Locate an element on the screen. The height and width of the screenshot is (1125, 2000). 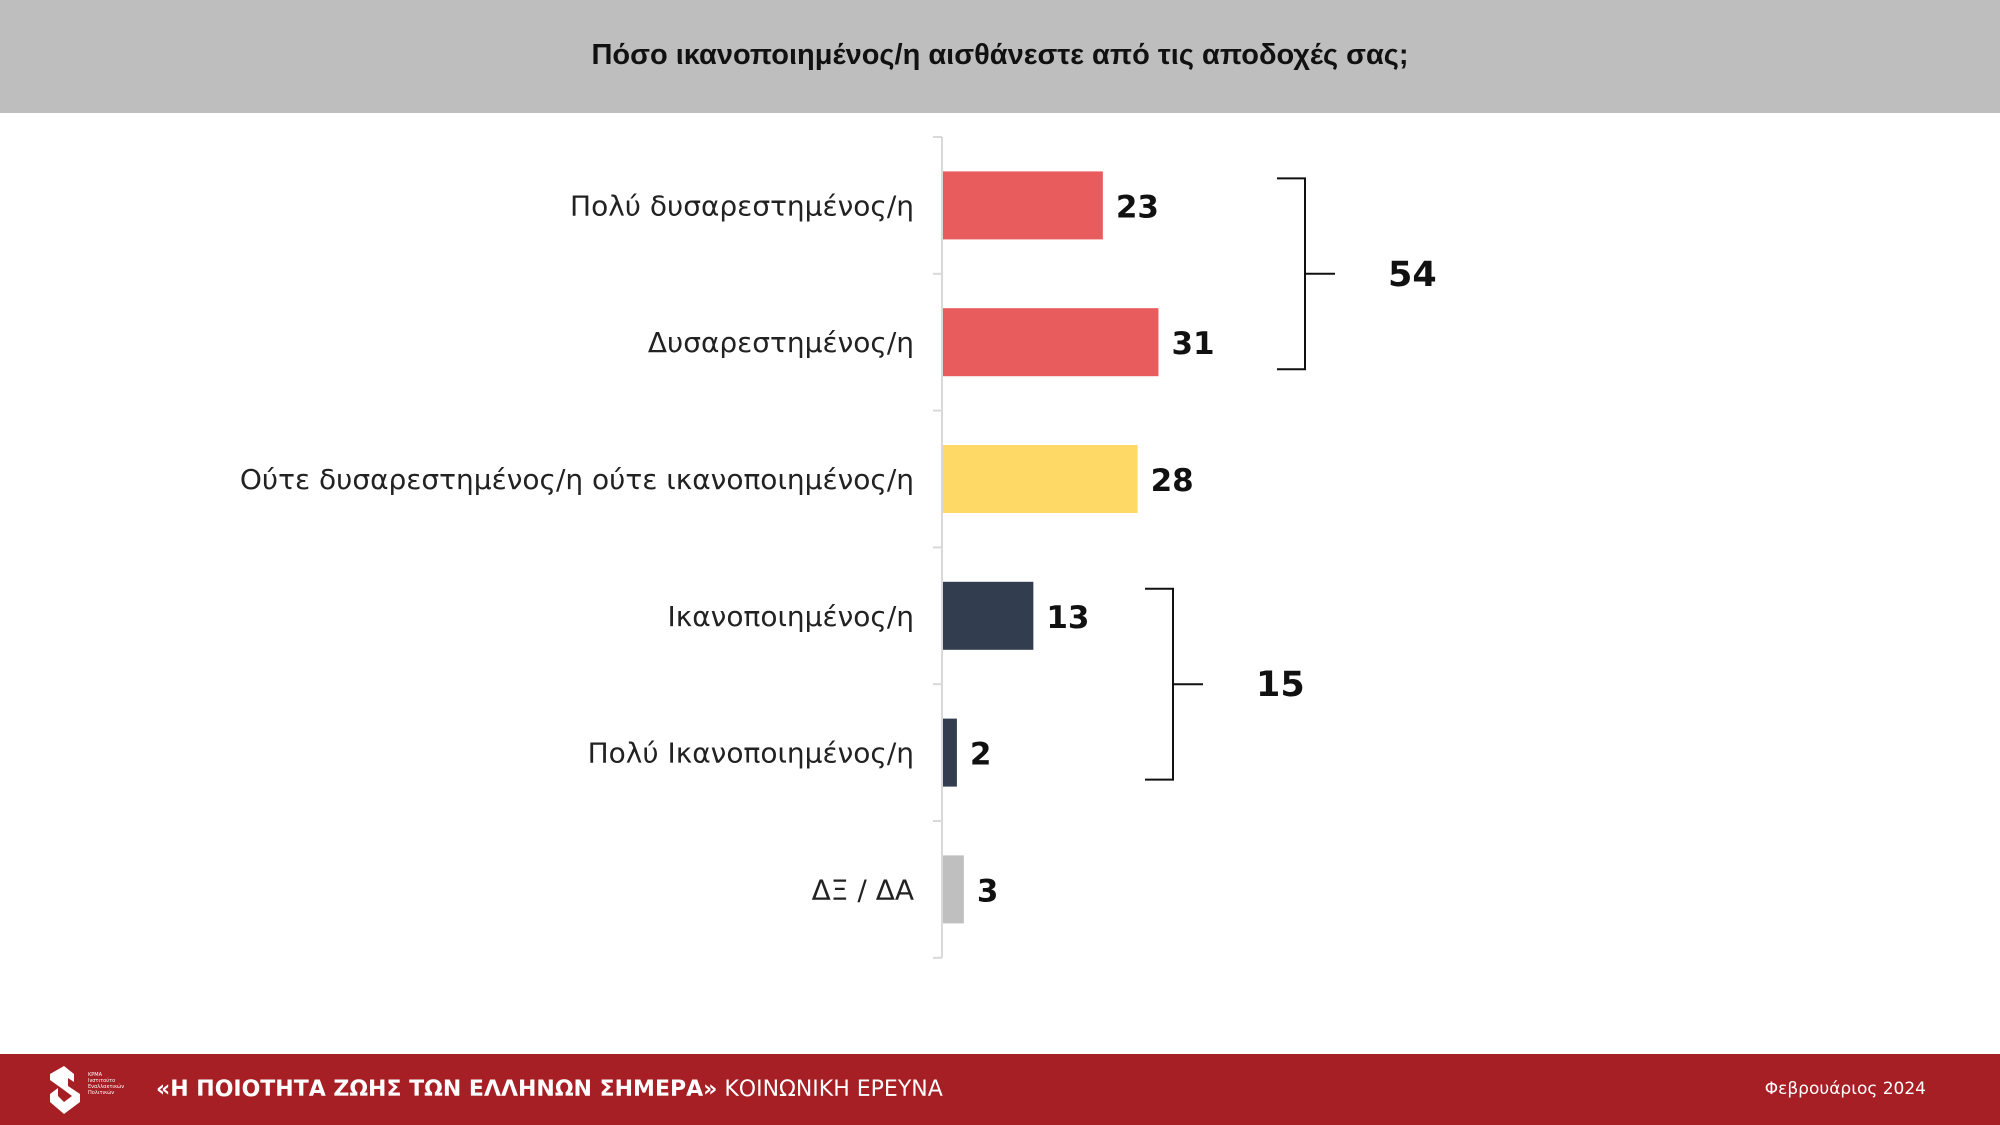
category-label: ΔΞ / ΔΑ is located at coordinates (863, 889).